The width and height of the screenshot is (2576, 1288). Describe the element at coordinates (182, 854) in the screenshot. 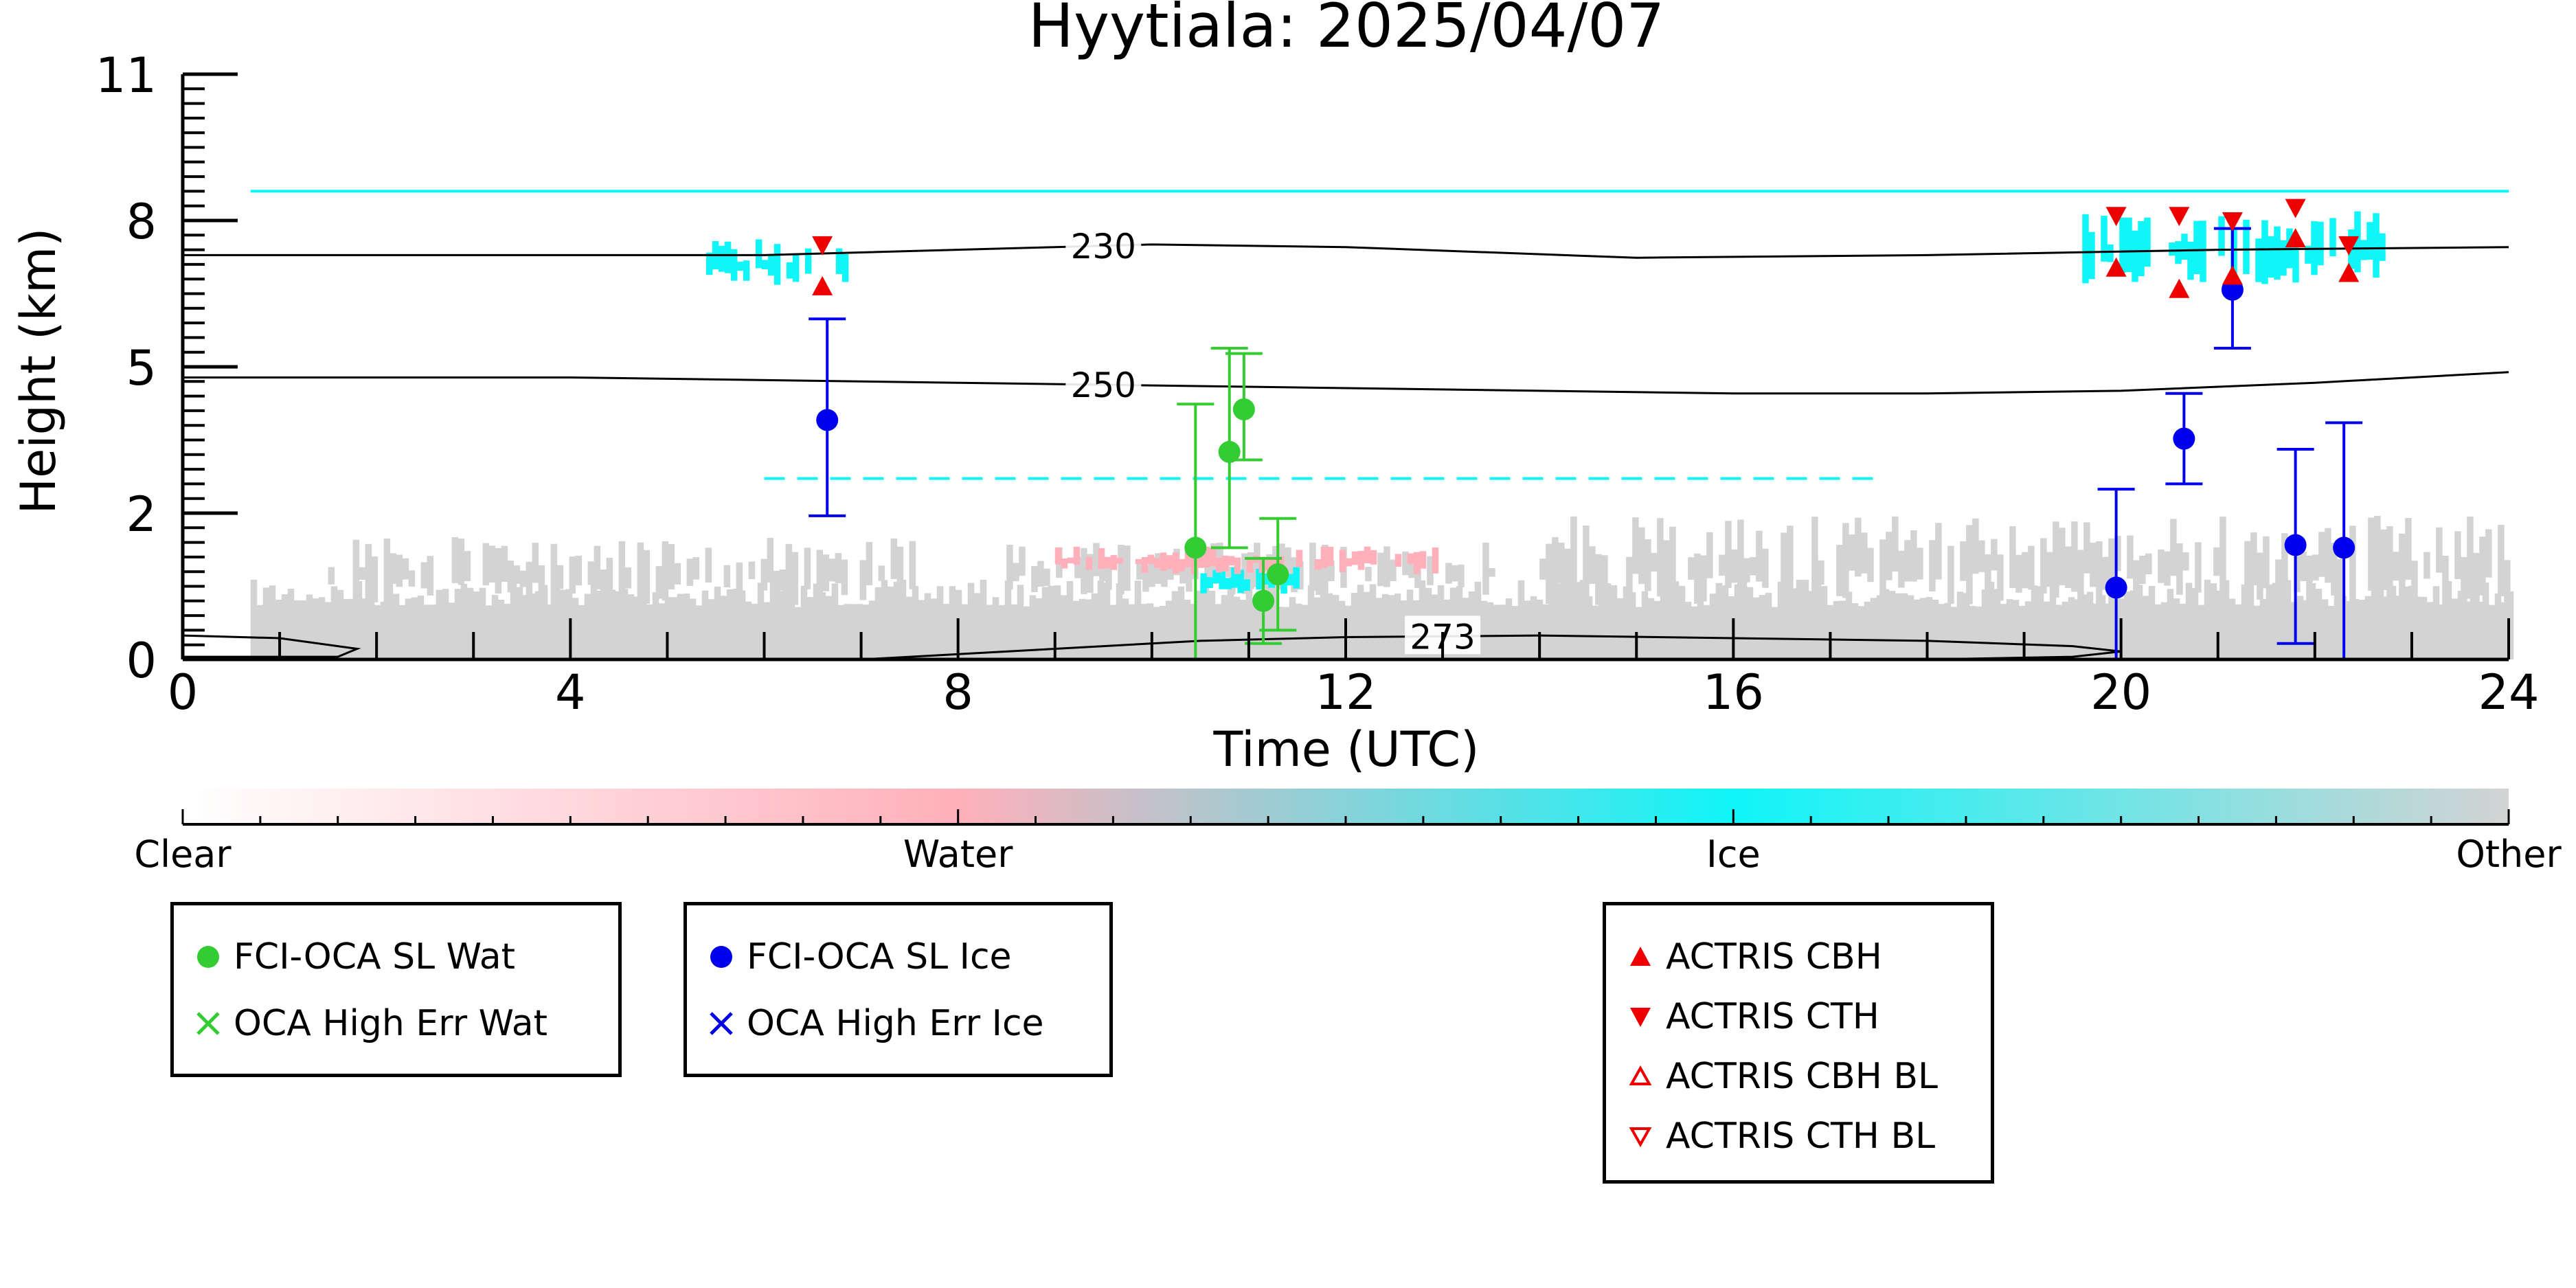

I see `colorbar-label-clear: Clear` at that location.